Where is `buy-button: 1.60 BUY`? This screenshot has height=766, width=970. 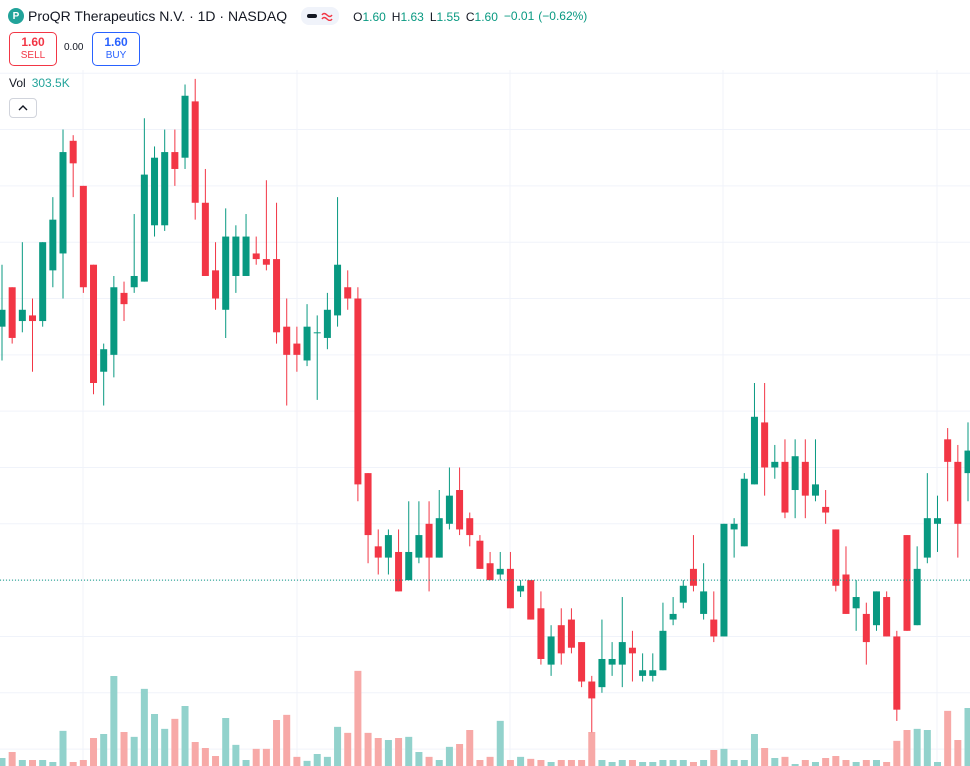 buy-button: 1.60 BUY is located at coordinates (116, 49).